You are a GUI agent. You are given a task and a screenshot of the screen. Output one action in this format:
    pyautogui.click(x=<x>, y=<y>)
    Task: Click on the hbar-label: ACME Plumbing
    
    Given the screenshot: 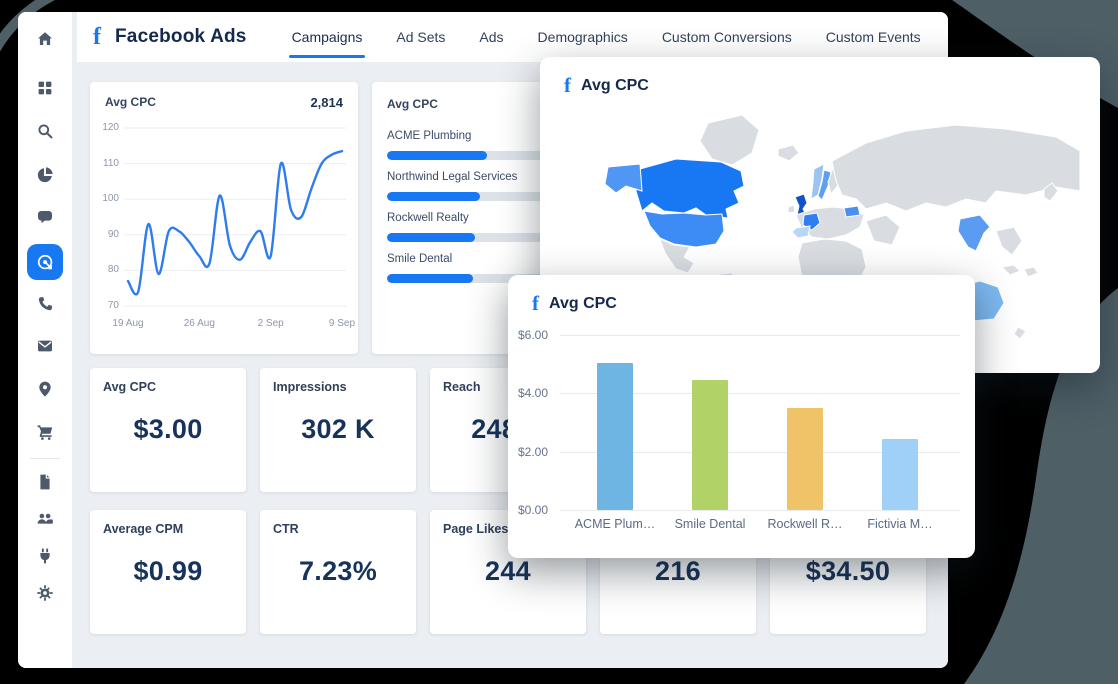 What is the action you would take?
    pyautogui.click(x=429, y=136)
    